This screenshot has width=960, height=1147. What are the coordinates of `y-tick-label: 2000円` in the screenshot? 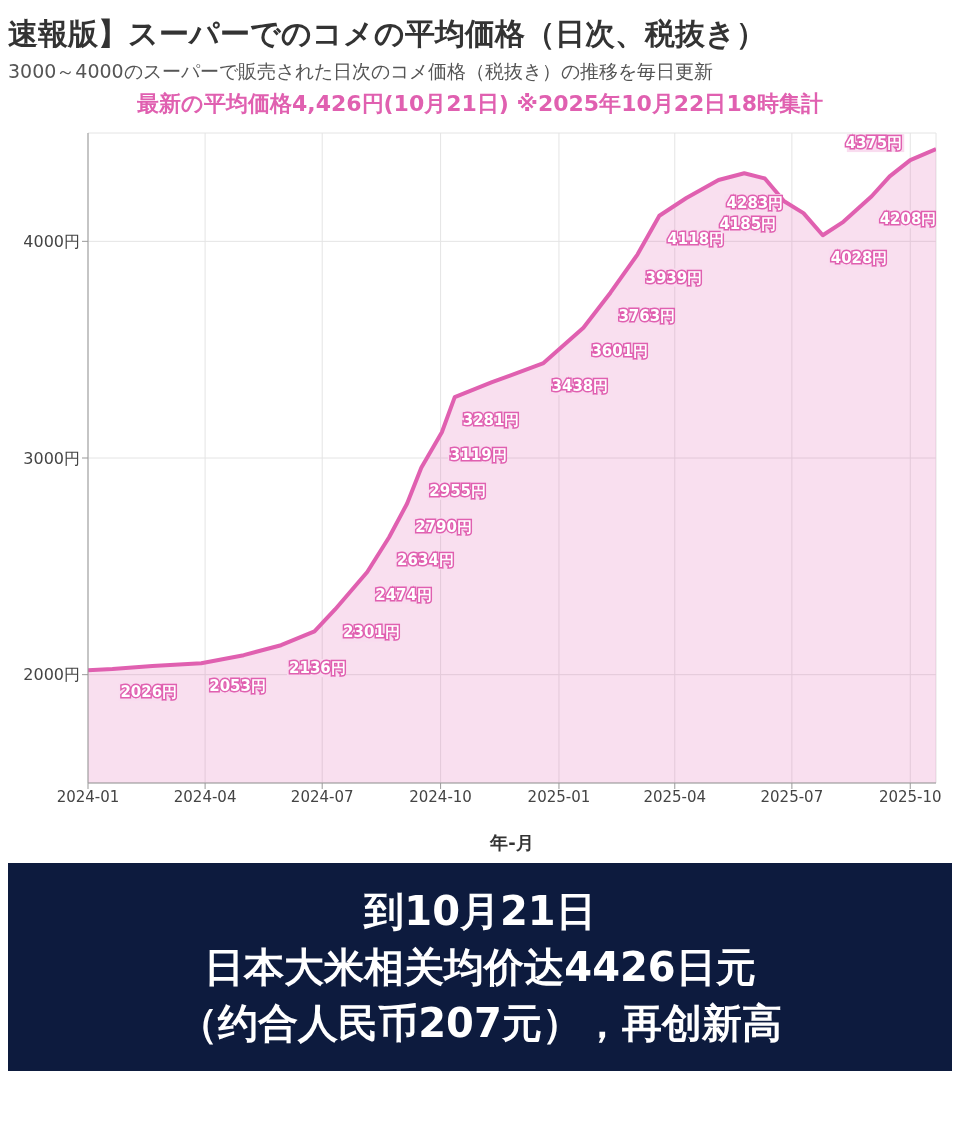 It's located at (51, 675).